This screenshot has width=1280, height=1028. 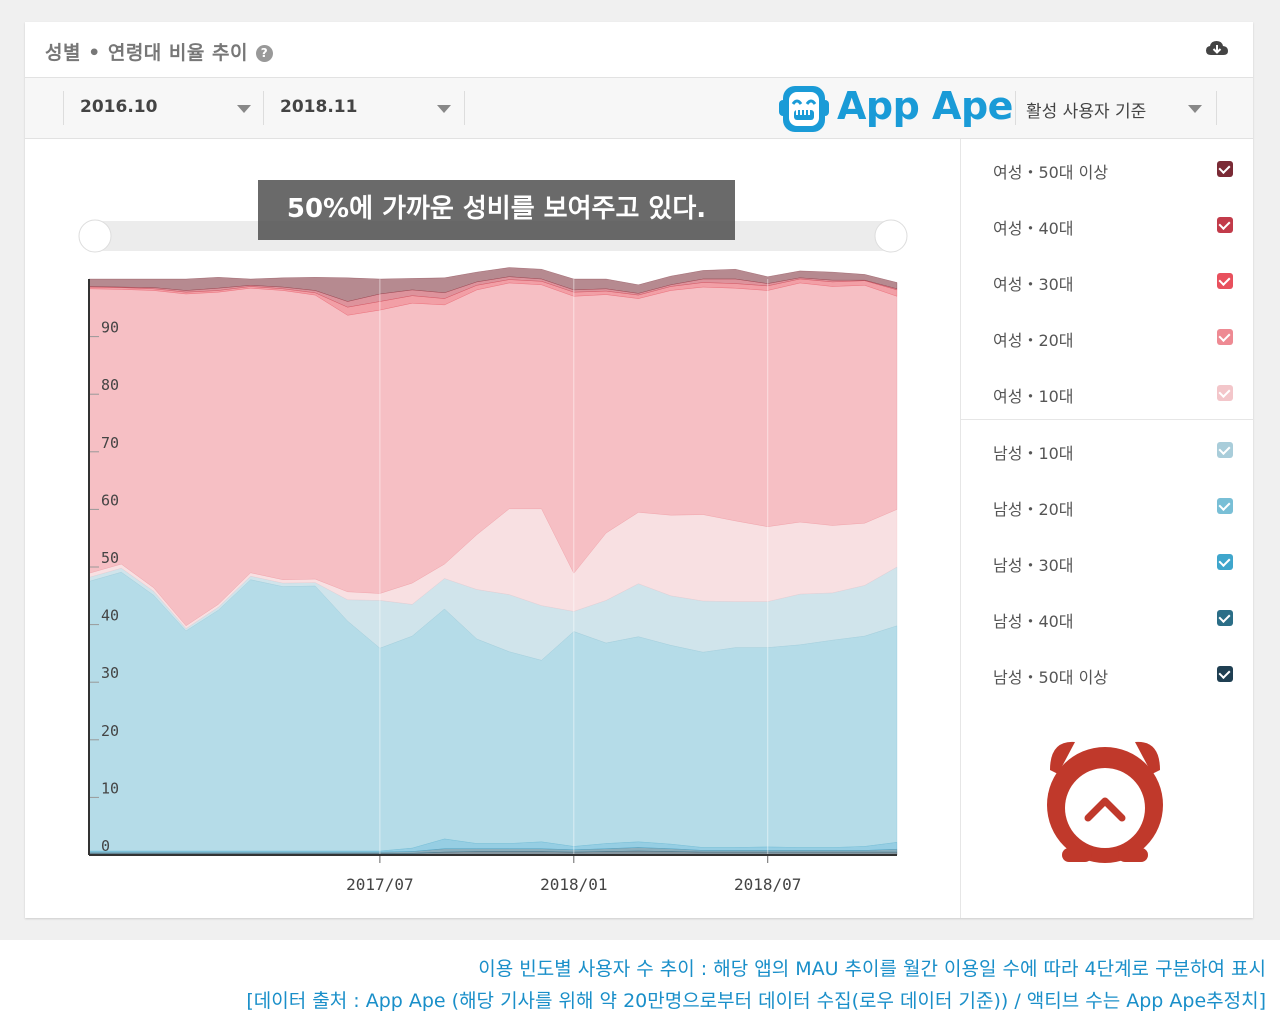 What do you see at coordinates (767, 884) in the screenshot?
I see `x-tick-label: 2018/07` at bounding box center [767, 884].